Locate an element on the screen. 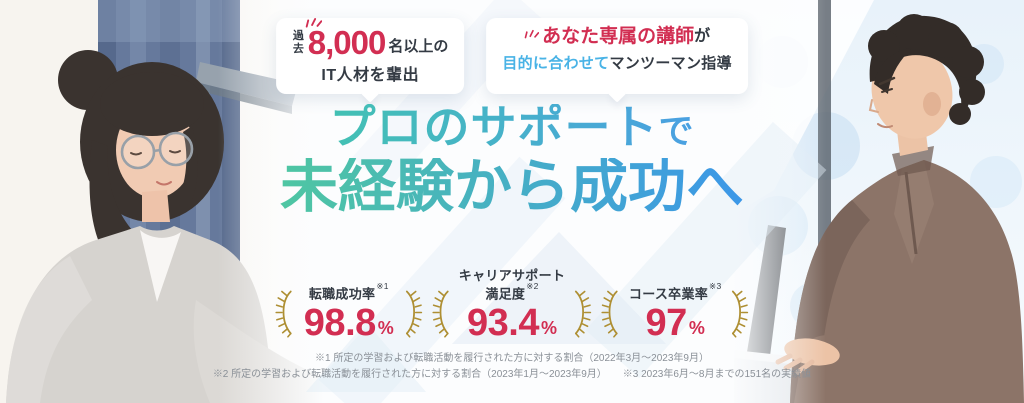  stat-label: コース卒業率※3 is located at coordinates (675, 292).